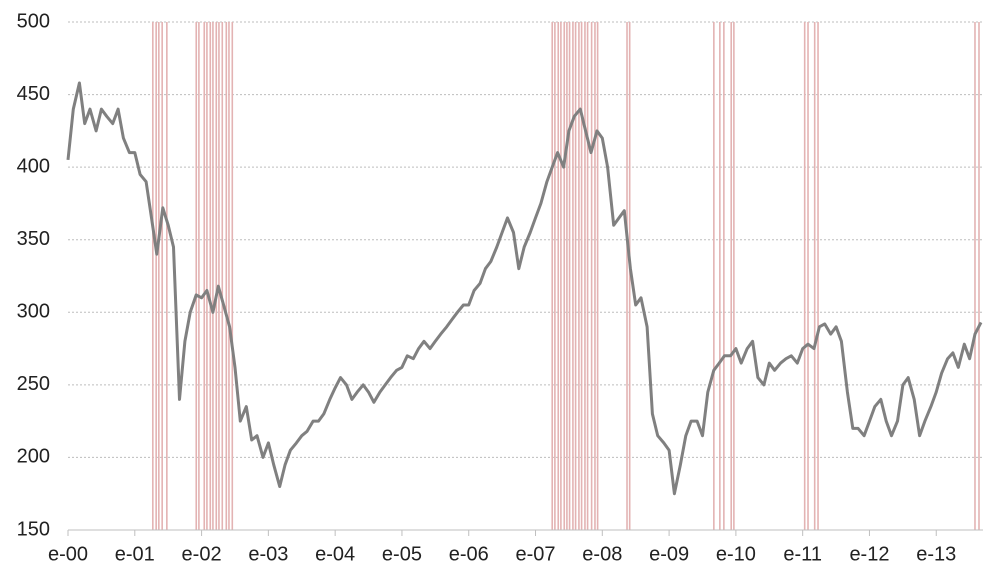 Image resolution: width=1005 pixels, height=583 pixels. What do you see at coordinates (402, 554) in the screenshot?
I see `x-tick-label: e-05` at bounding box center [402, 554].